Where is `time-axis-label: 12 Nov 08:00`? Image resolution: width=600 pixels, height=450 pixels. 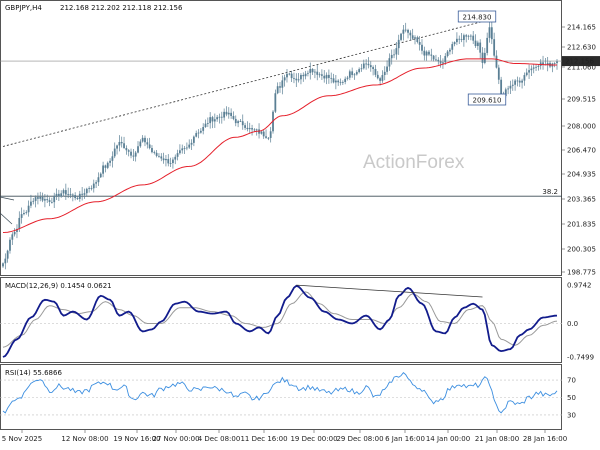 time-axis-label: 12 Nov 08:00 is located at coordinates (84, 439).